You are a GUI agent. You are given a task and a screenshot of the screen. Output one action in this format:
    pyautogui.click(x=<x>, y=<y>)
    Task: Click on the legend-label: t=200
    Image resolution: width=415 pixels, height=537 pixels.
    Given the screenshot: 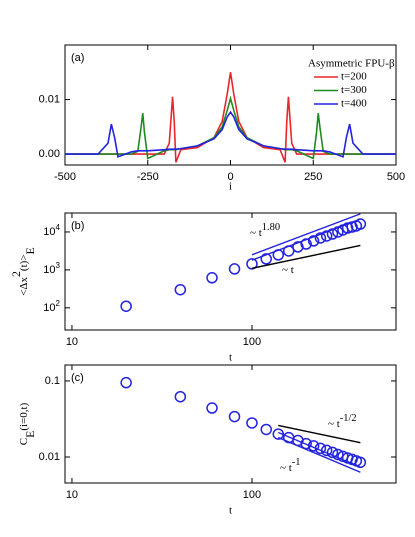 What is the action you would take?
    pyautogui.click(x=354, y=77)
    